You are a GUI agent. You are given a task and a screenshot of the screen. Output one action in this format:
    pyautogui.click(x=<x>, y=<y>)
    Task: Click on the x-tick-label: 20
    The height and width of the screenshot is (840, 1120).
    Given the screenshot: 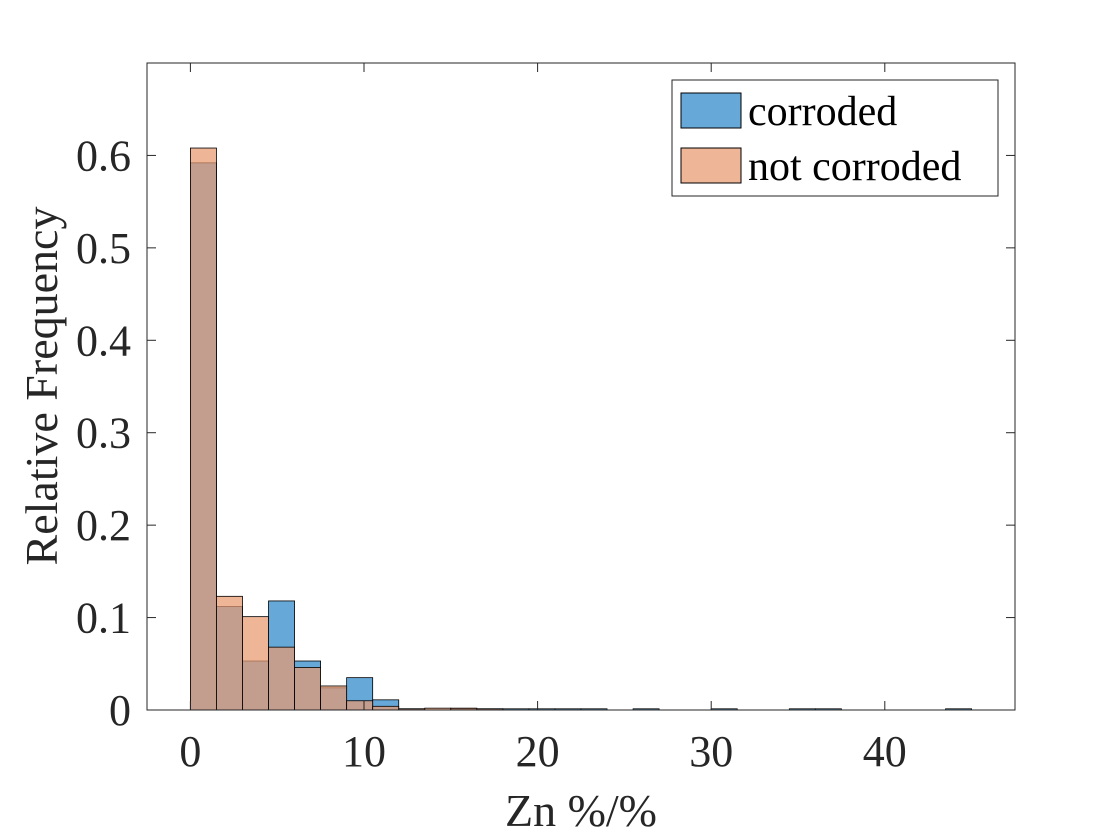 What is the action you would take?
    pyautogui.click(x=538, y=751)
    